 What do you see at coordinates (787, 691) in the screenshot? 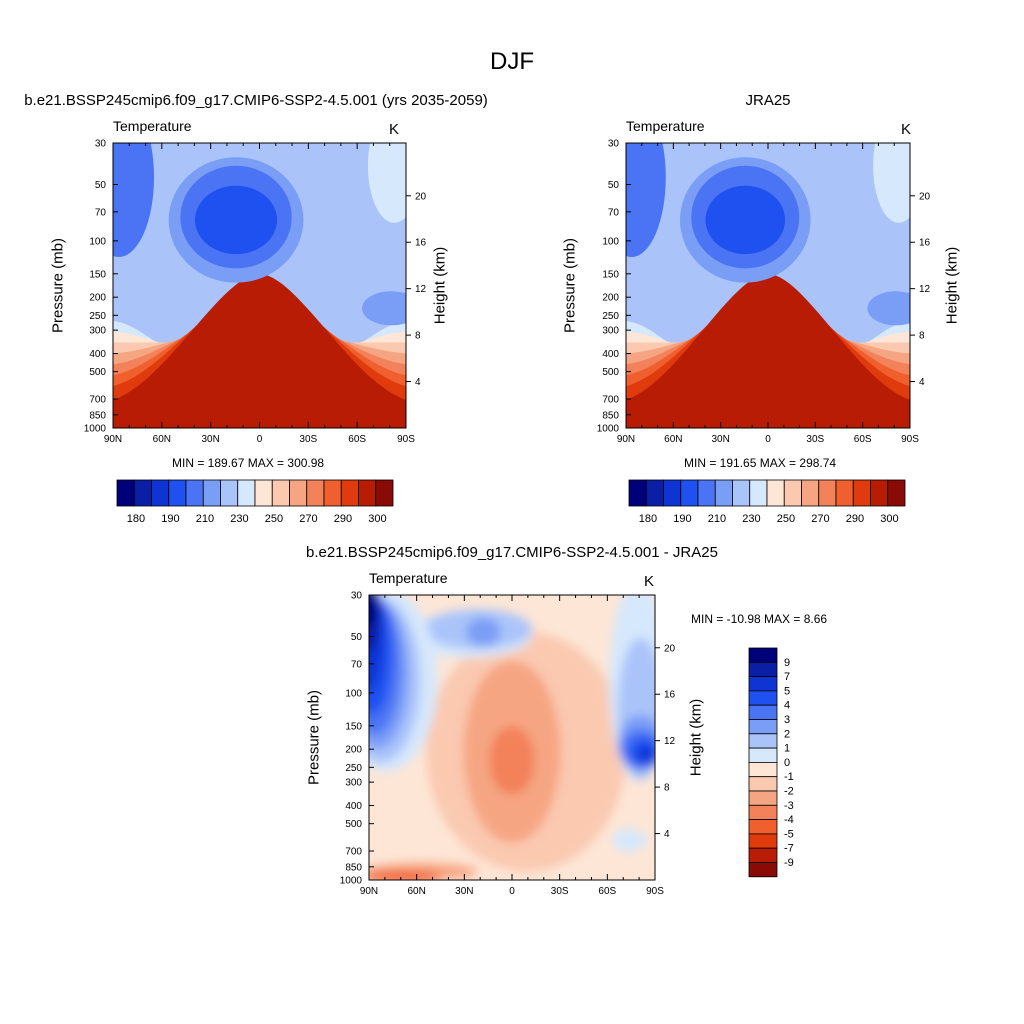
I see `diff-colorbar-label: 5` at bounding box center [787, 691].